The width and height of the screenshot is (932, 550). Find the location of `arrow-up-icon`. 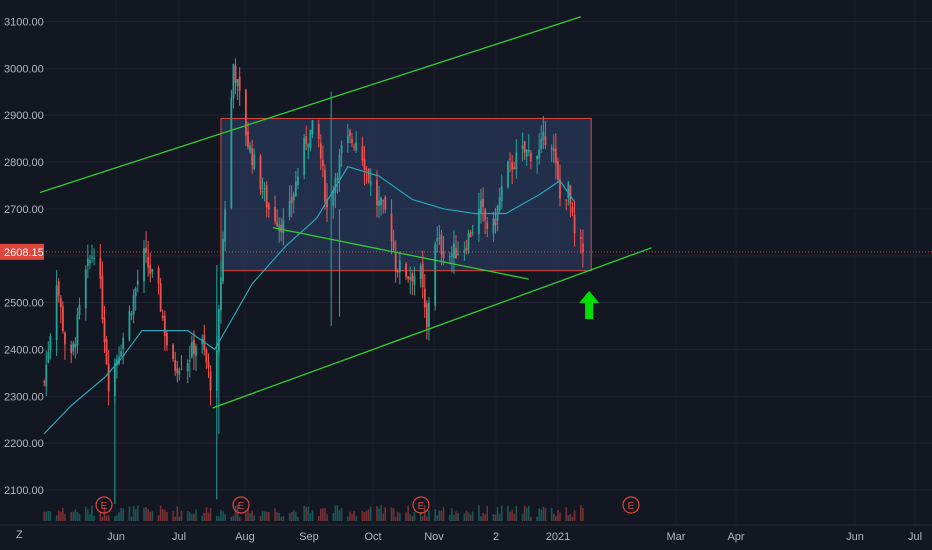

arrow-up-icon is located at coordinates (589, 304).